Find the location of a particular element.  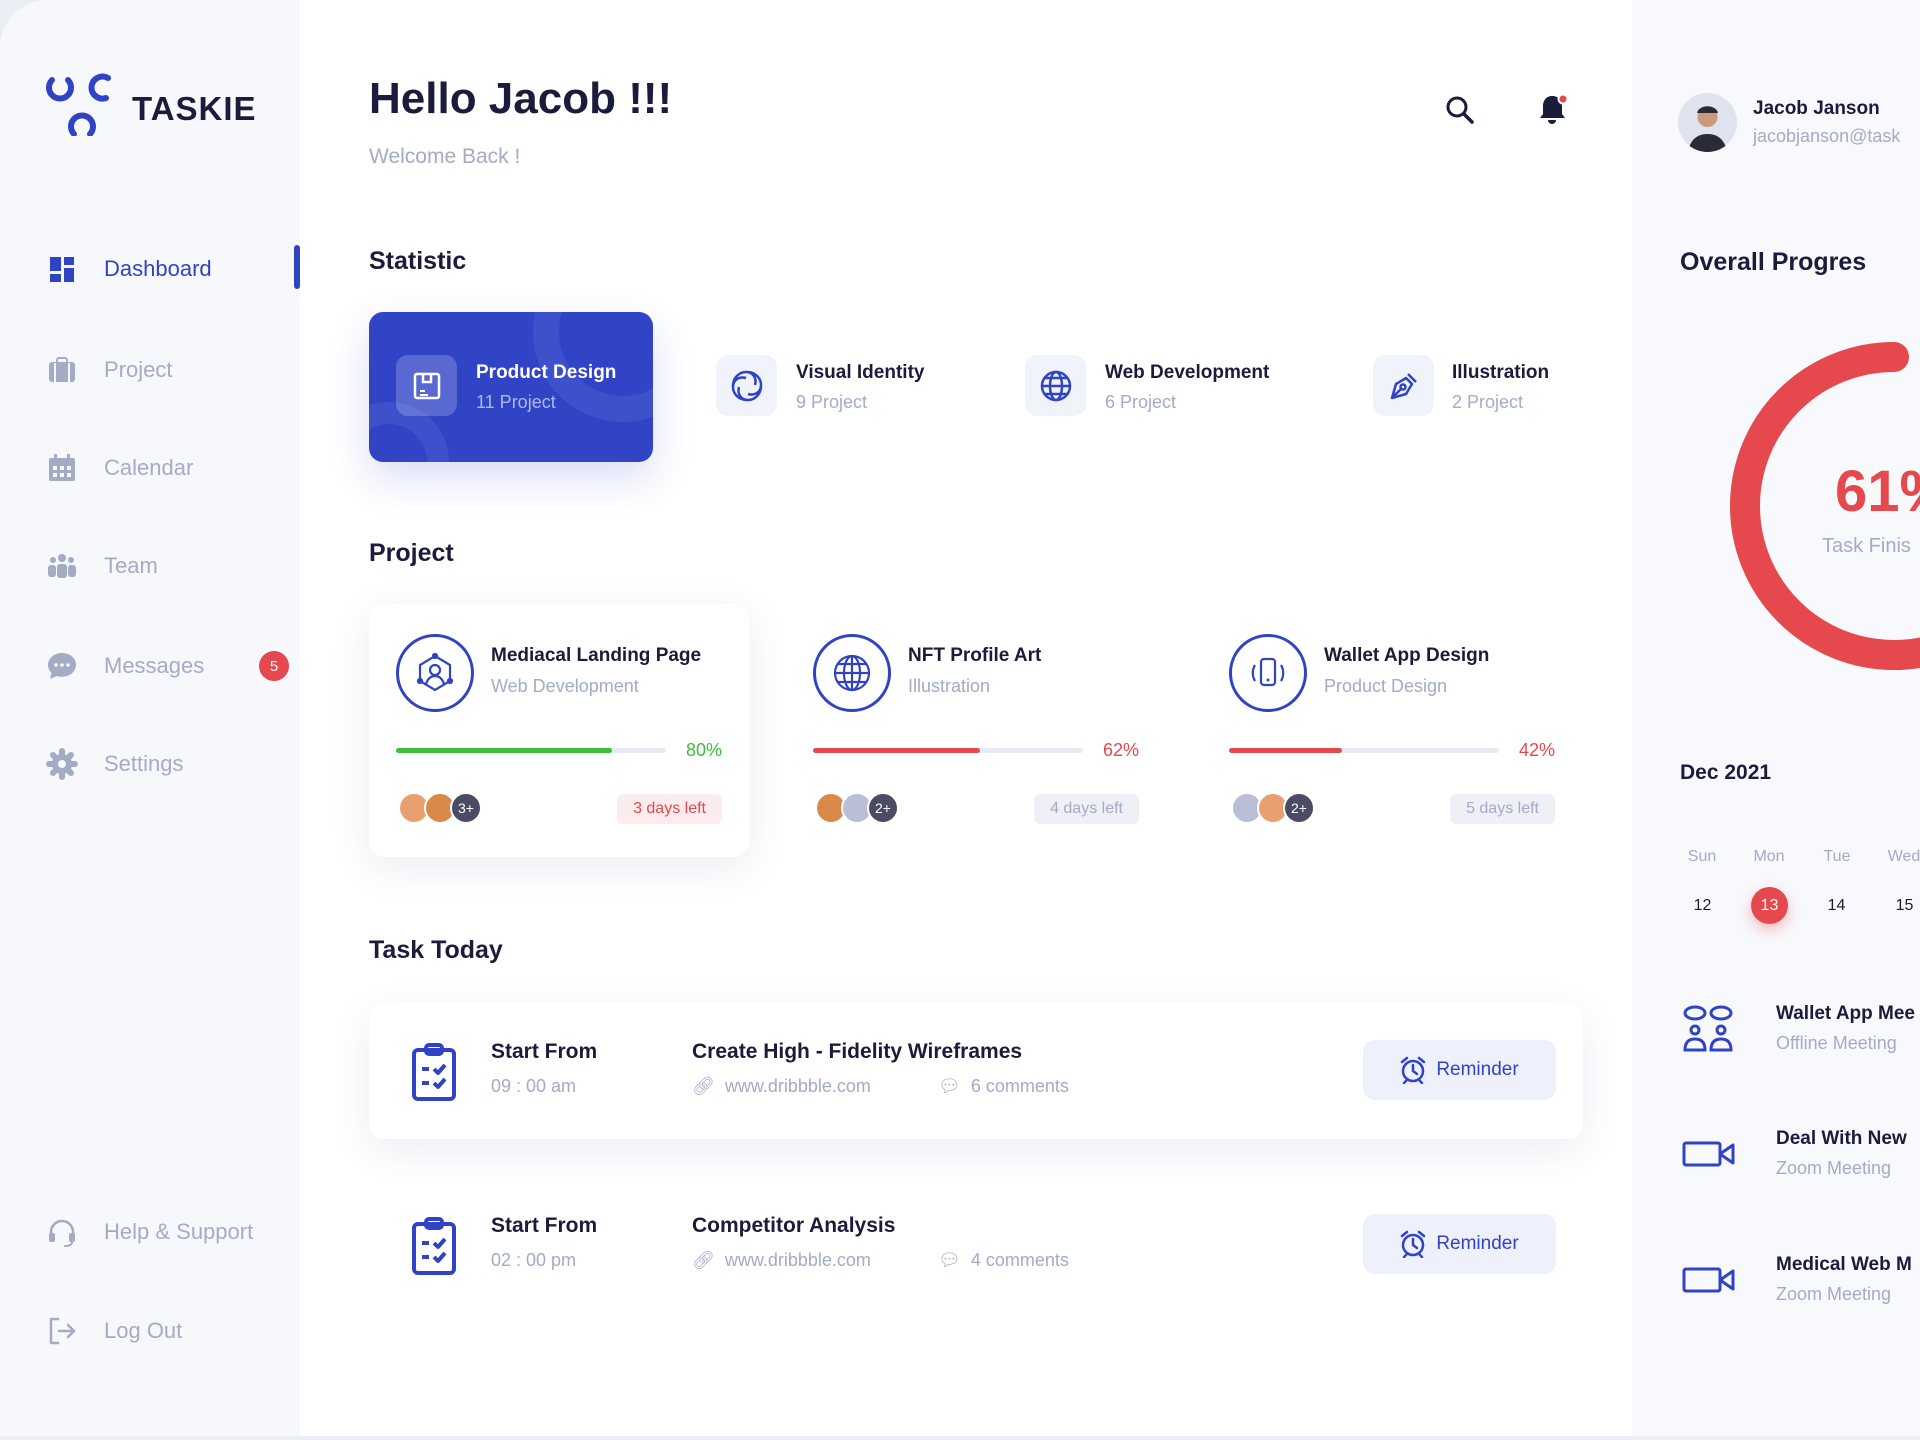

help-support-link: Help & Support is located at coordinates (149, 1232).